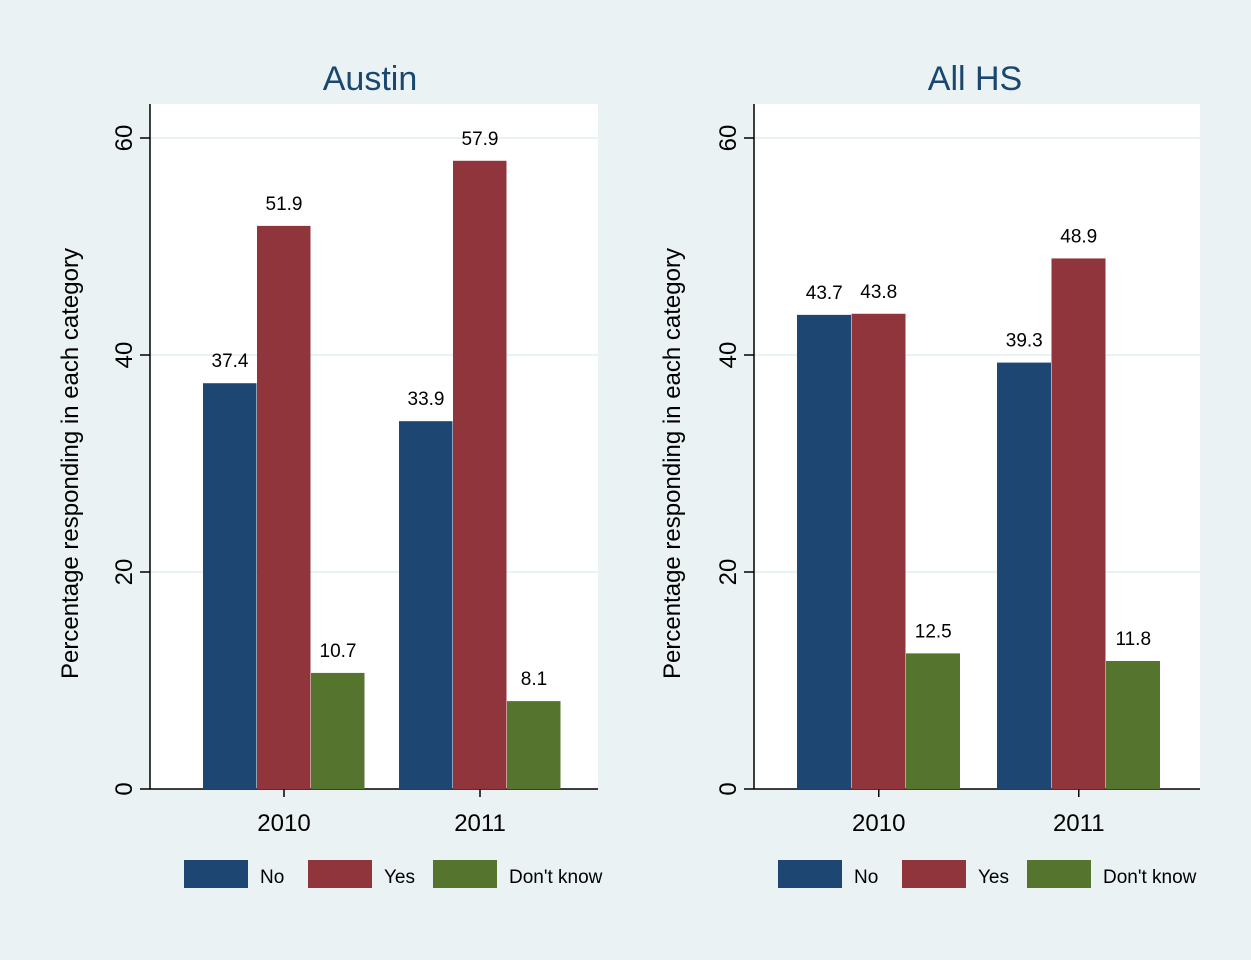 The width and height of the screenshot is (1251, 960). What do you see at coordinates (338, 651) in the screenshot?
I see `data-label: 10.7` at bounding box center [338, 651].